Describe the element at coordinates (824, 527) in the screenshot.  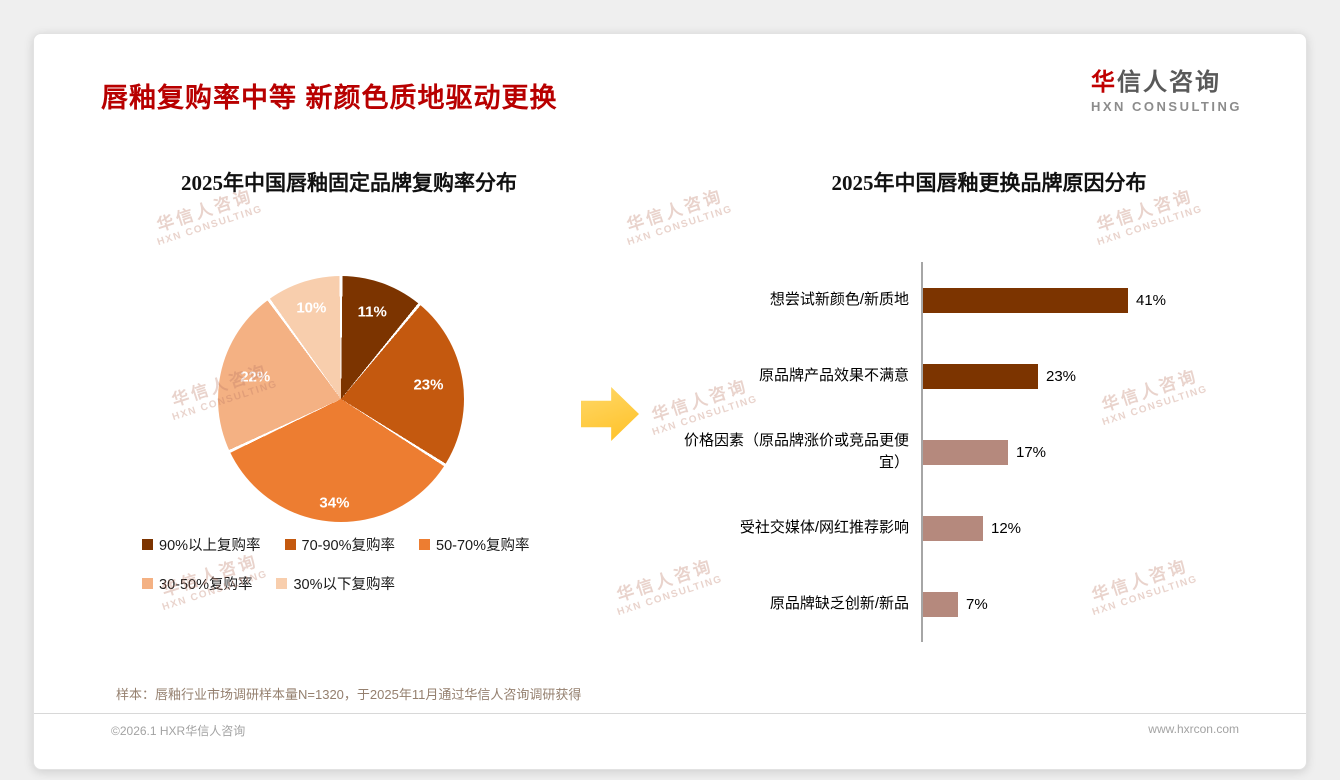
I see `bar-category-label: 受社交媒体/网红推荐影响` at that location.